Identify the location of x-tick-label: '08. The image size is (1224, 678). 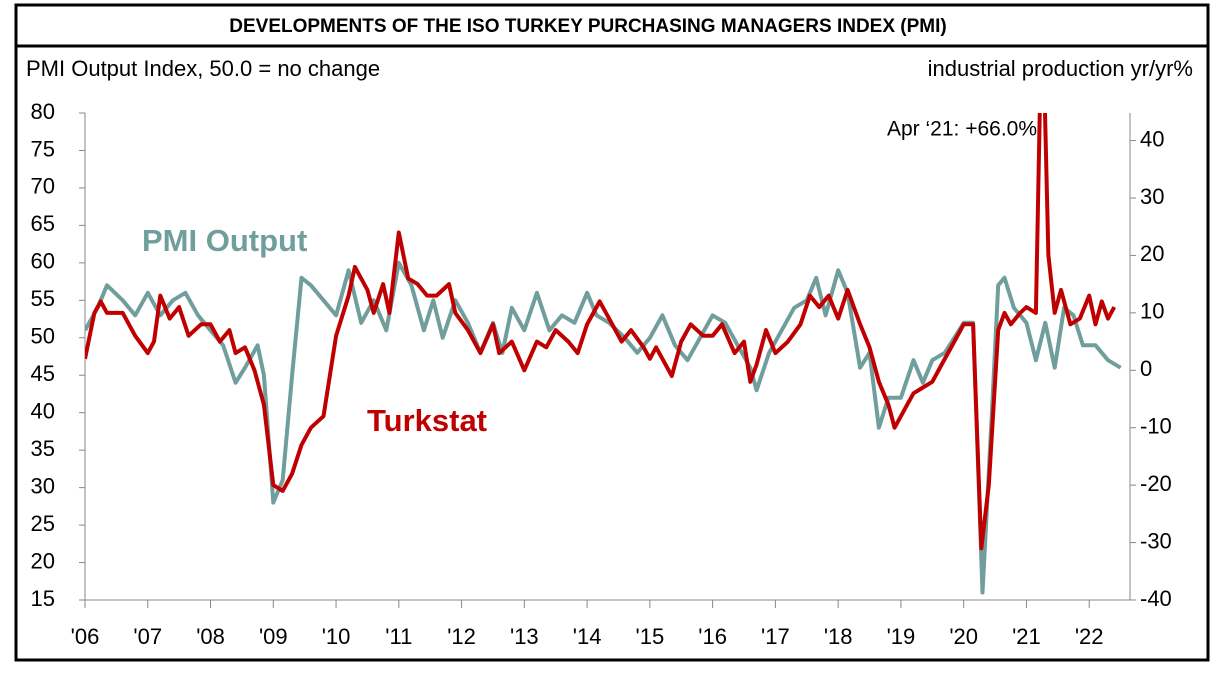
(210, 636).